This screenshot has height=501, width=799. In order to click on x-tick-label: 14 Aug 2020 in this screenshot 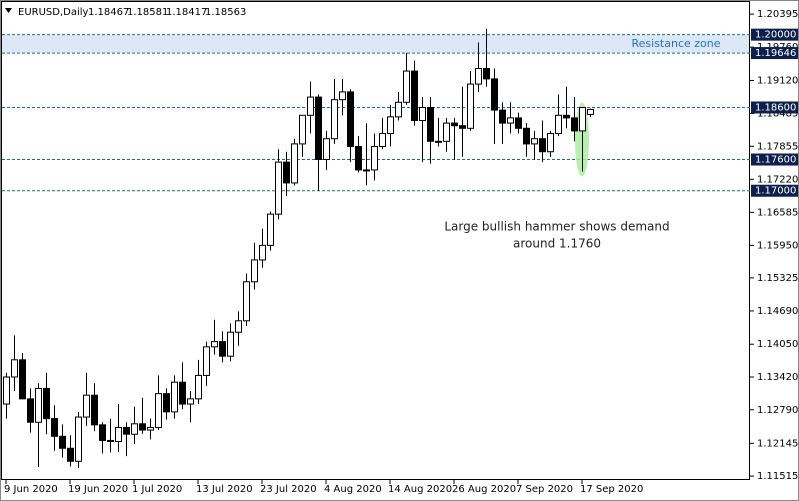, I will do `click(420, 489)`.